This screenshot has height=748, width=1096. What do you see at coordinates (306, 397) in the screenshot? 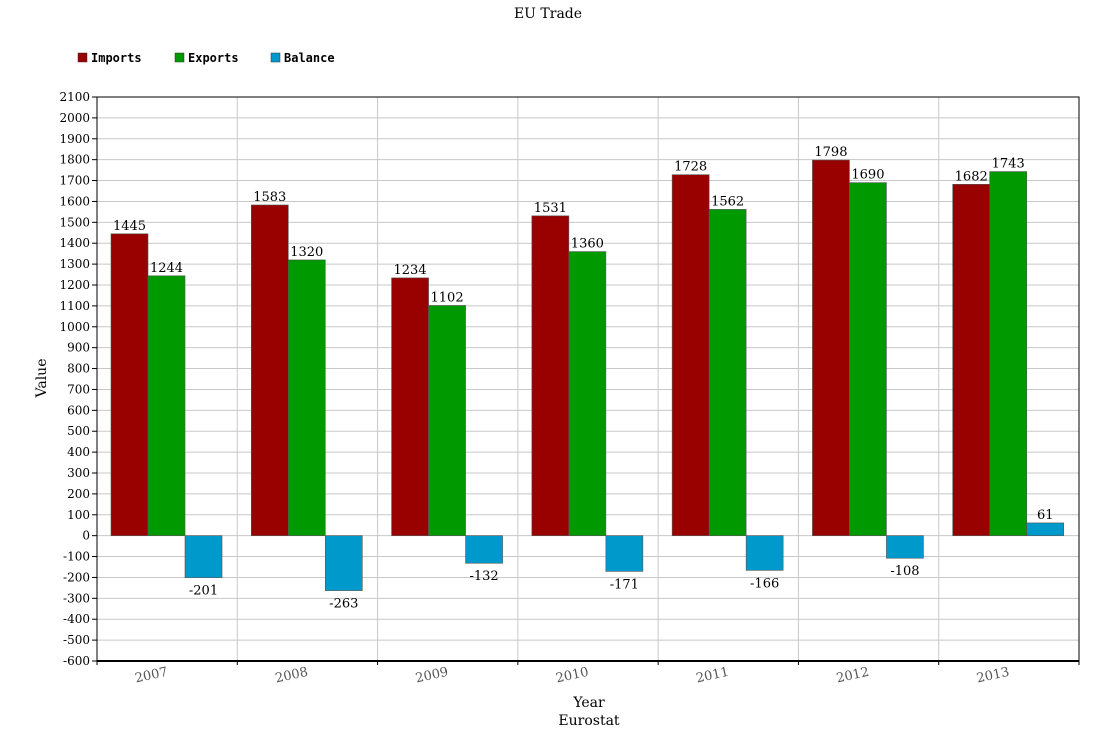
I see `bar-exports-2008` at bounding box center [306, 397].